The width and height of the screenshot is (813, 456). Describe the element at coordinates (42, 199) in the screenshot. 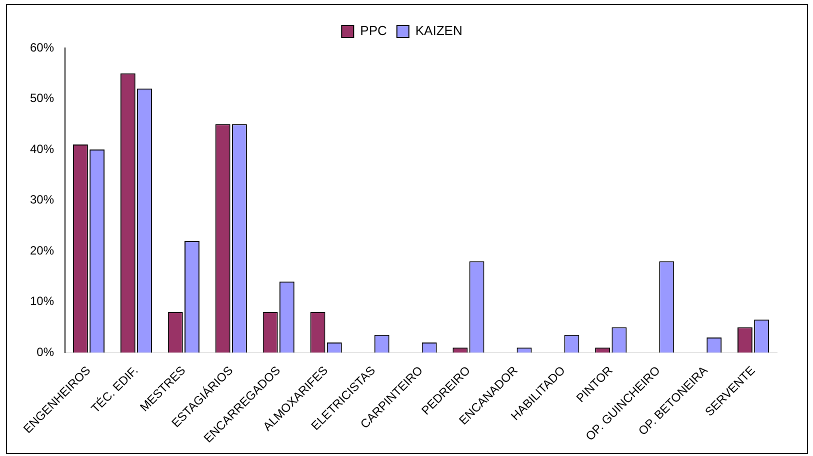

I see `y-tick-label: 30%` at that location.